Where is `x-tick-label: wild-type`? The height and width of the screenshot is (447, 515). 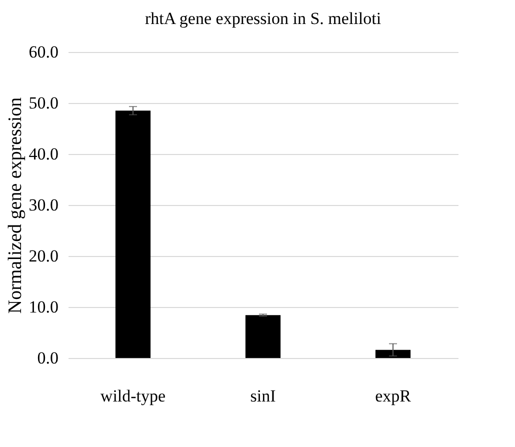
x-tick-label: wild-type is located at coordinates (133, 396).